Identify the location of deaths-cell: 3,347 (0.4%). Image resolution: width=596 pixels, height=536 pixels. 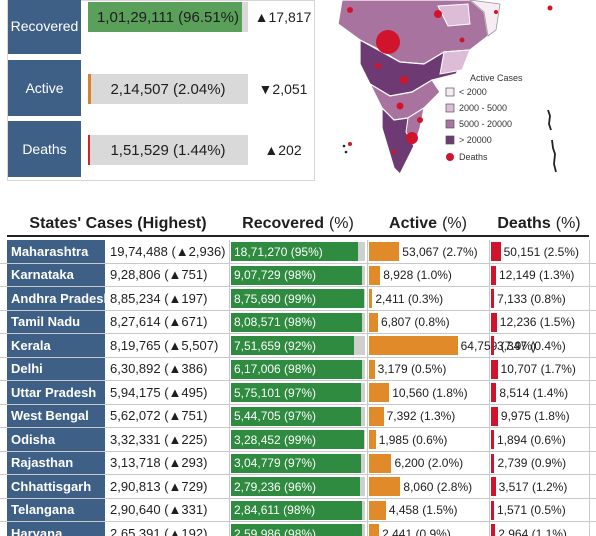
(539, 345).